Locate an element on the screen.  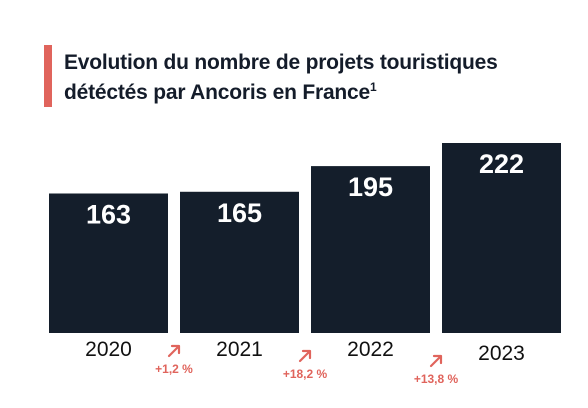
x-tick-label: 2023 is located at coordinates (501, 353).